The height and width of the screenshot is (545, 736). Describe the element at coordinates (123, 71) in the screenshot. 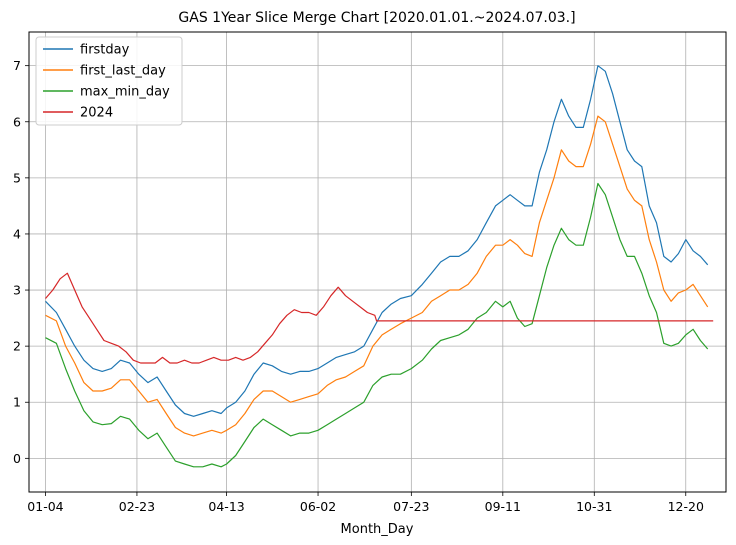

I see `legend-label: first_last_day` at that location.